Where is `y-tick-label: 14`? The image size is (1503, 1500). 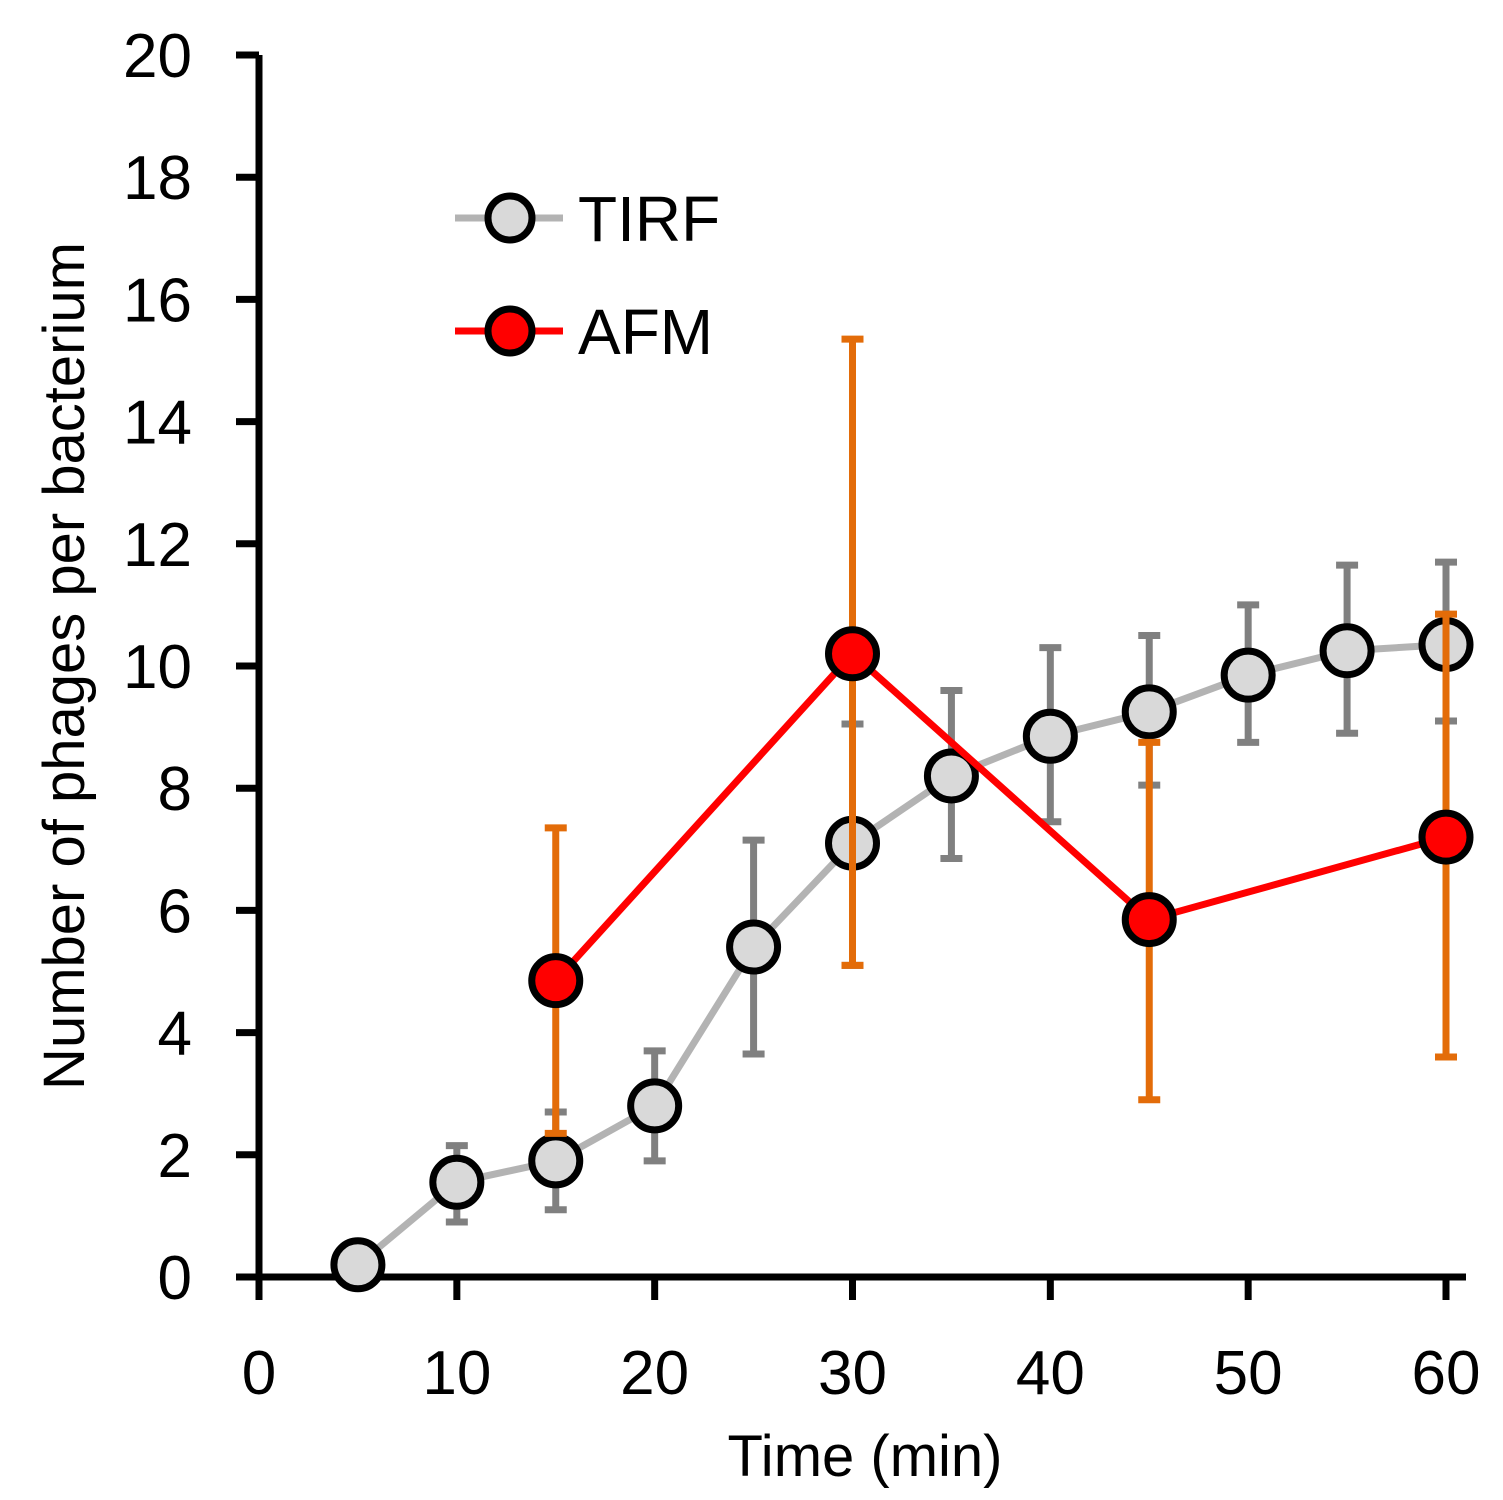
y-tick-label: 14 is located at coordinates (157, 423).